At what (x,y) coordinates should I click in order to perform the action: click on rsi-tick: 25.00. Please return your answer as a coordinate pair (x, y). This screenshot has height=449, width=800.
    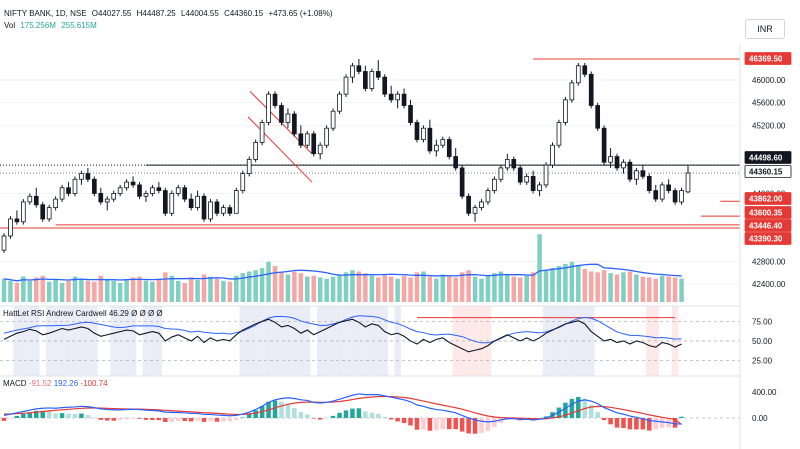
    Looking at the image, I should click on (762, 360).